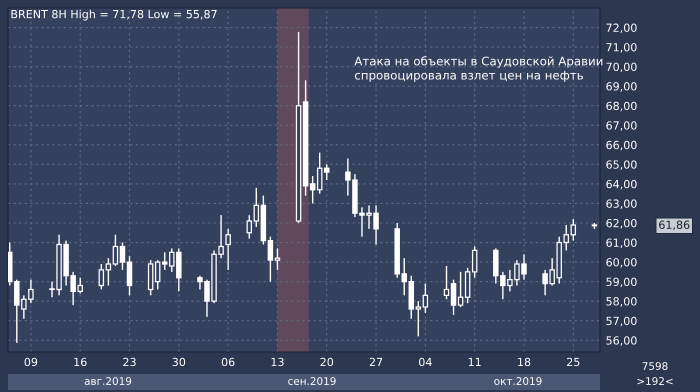 The width and height of the screenshot is (700, 392). I want to click on y-tick-label: 67,00, so click(621, 126).